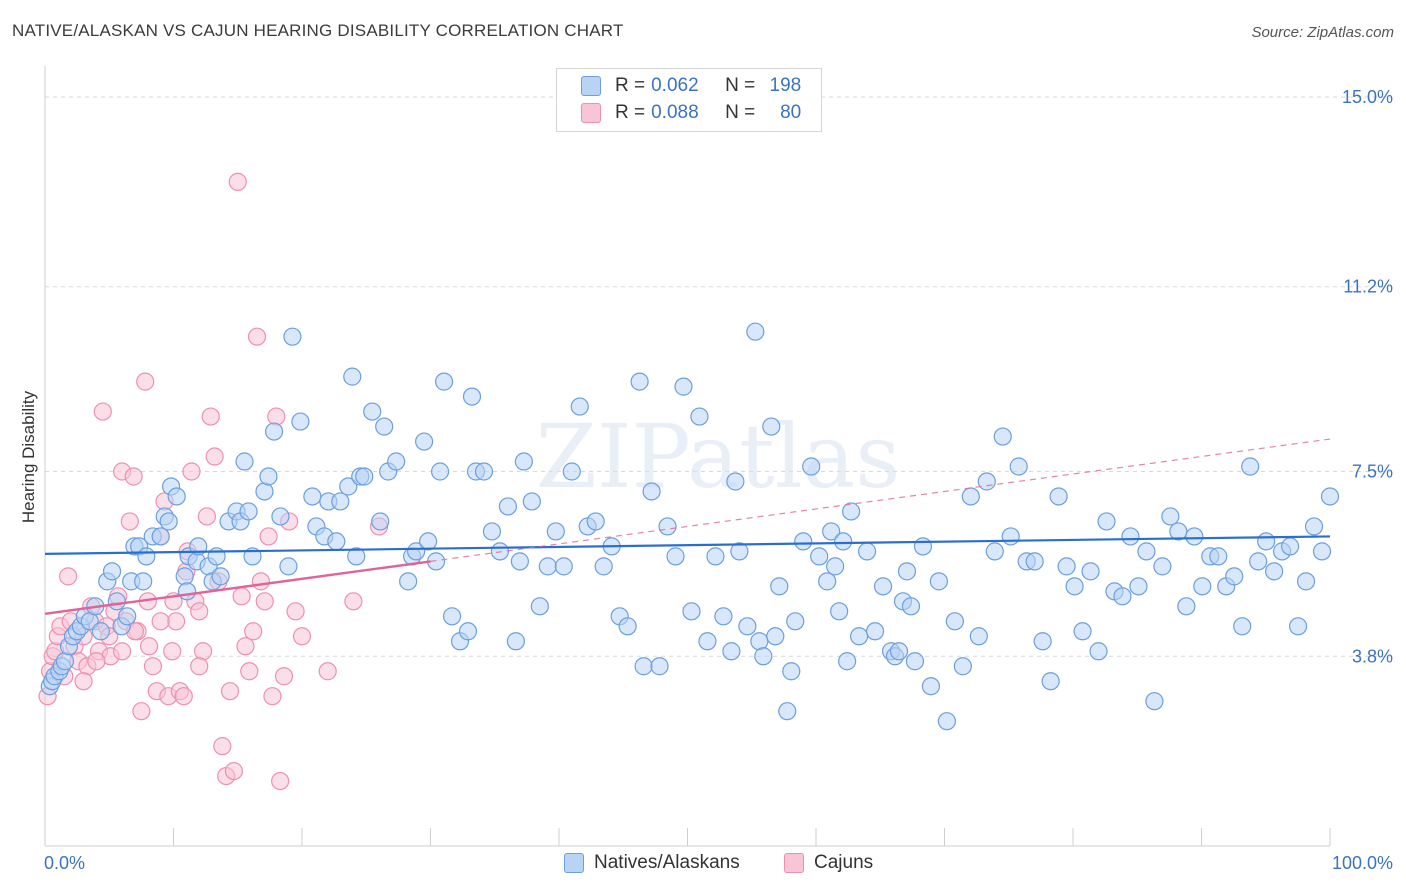 Image resolution: width=1406 pixels, height=892 pixels. I want to click on legend-item-cajuns: Cajuns, so click(828, 863).